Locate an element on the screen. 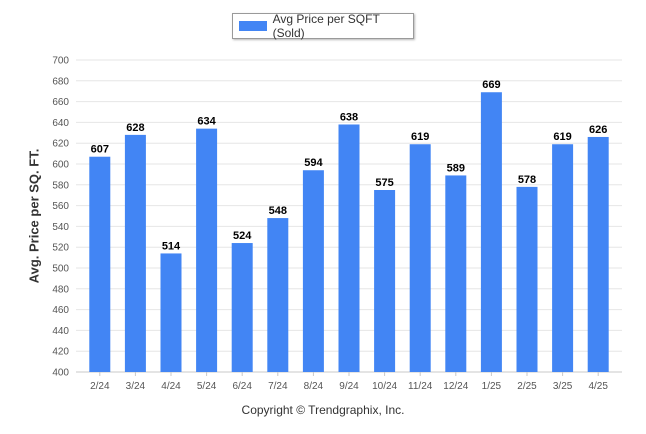 This screenshot has width=646, height=434. legend: Avg Price per SQFT (Sold) is located at coordinates (323, 26).